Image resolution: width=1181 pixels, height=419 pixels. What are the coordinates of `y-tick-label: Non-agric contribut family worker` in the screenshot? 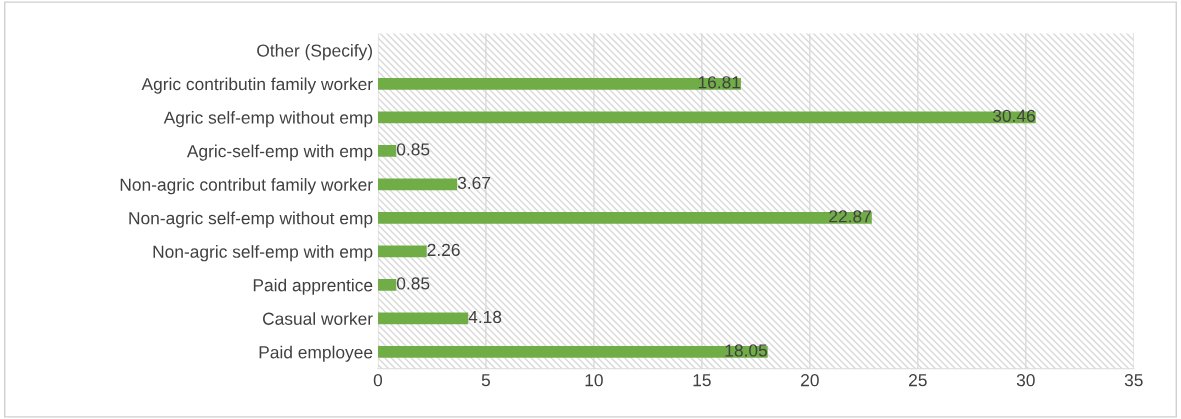 It's located at (246, 186).